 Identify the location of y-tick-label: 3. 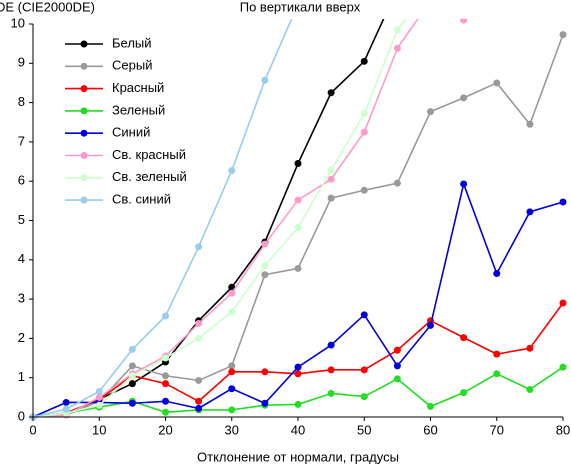
(21, 298).